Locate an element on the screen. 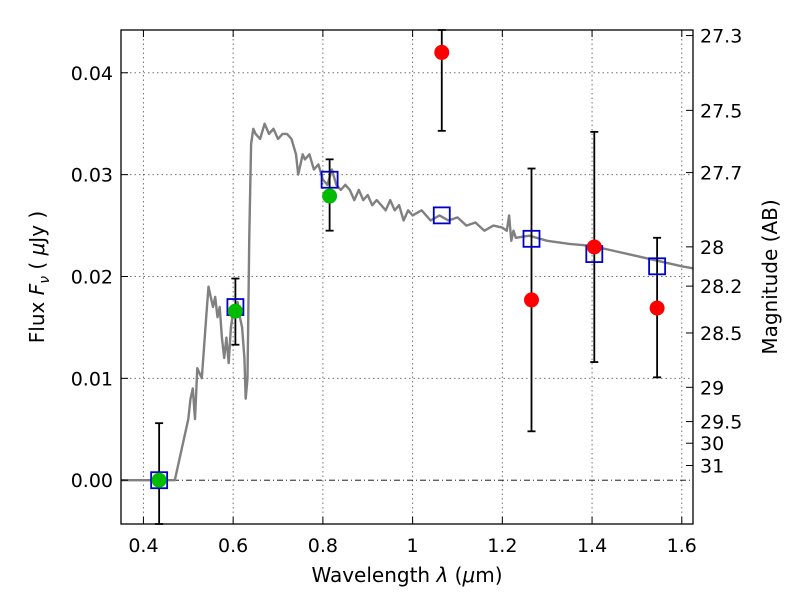 The width and height of the screenshot is (800, 600). y-axis-label-mu: μ is located at coordinates (37, 250).